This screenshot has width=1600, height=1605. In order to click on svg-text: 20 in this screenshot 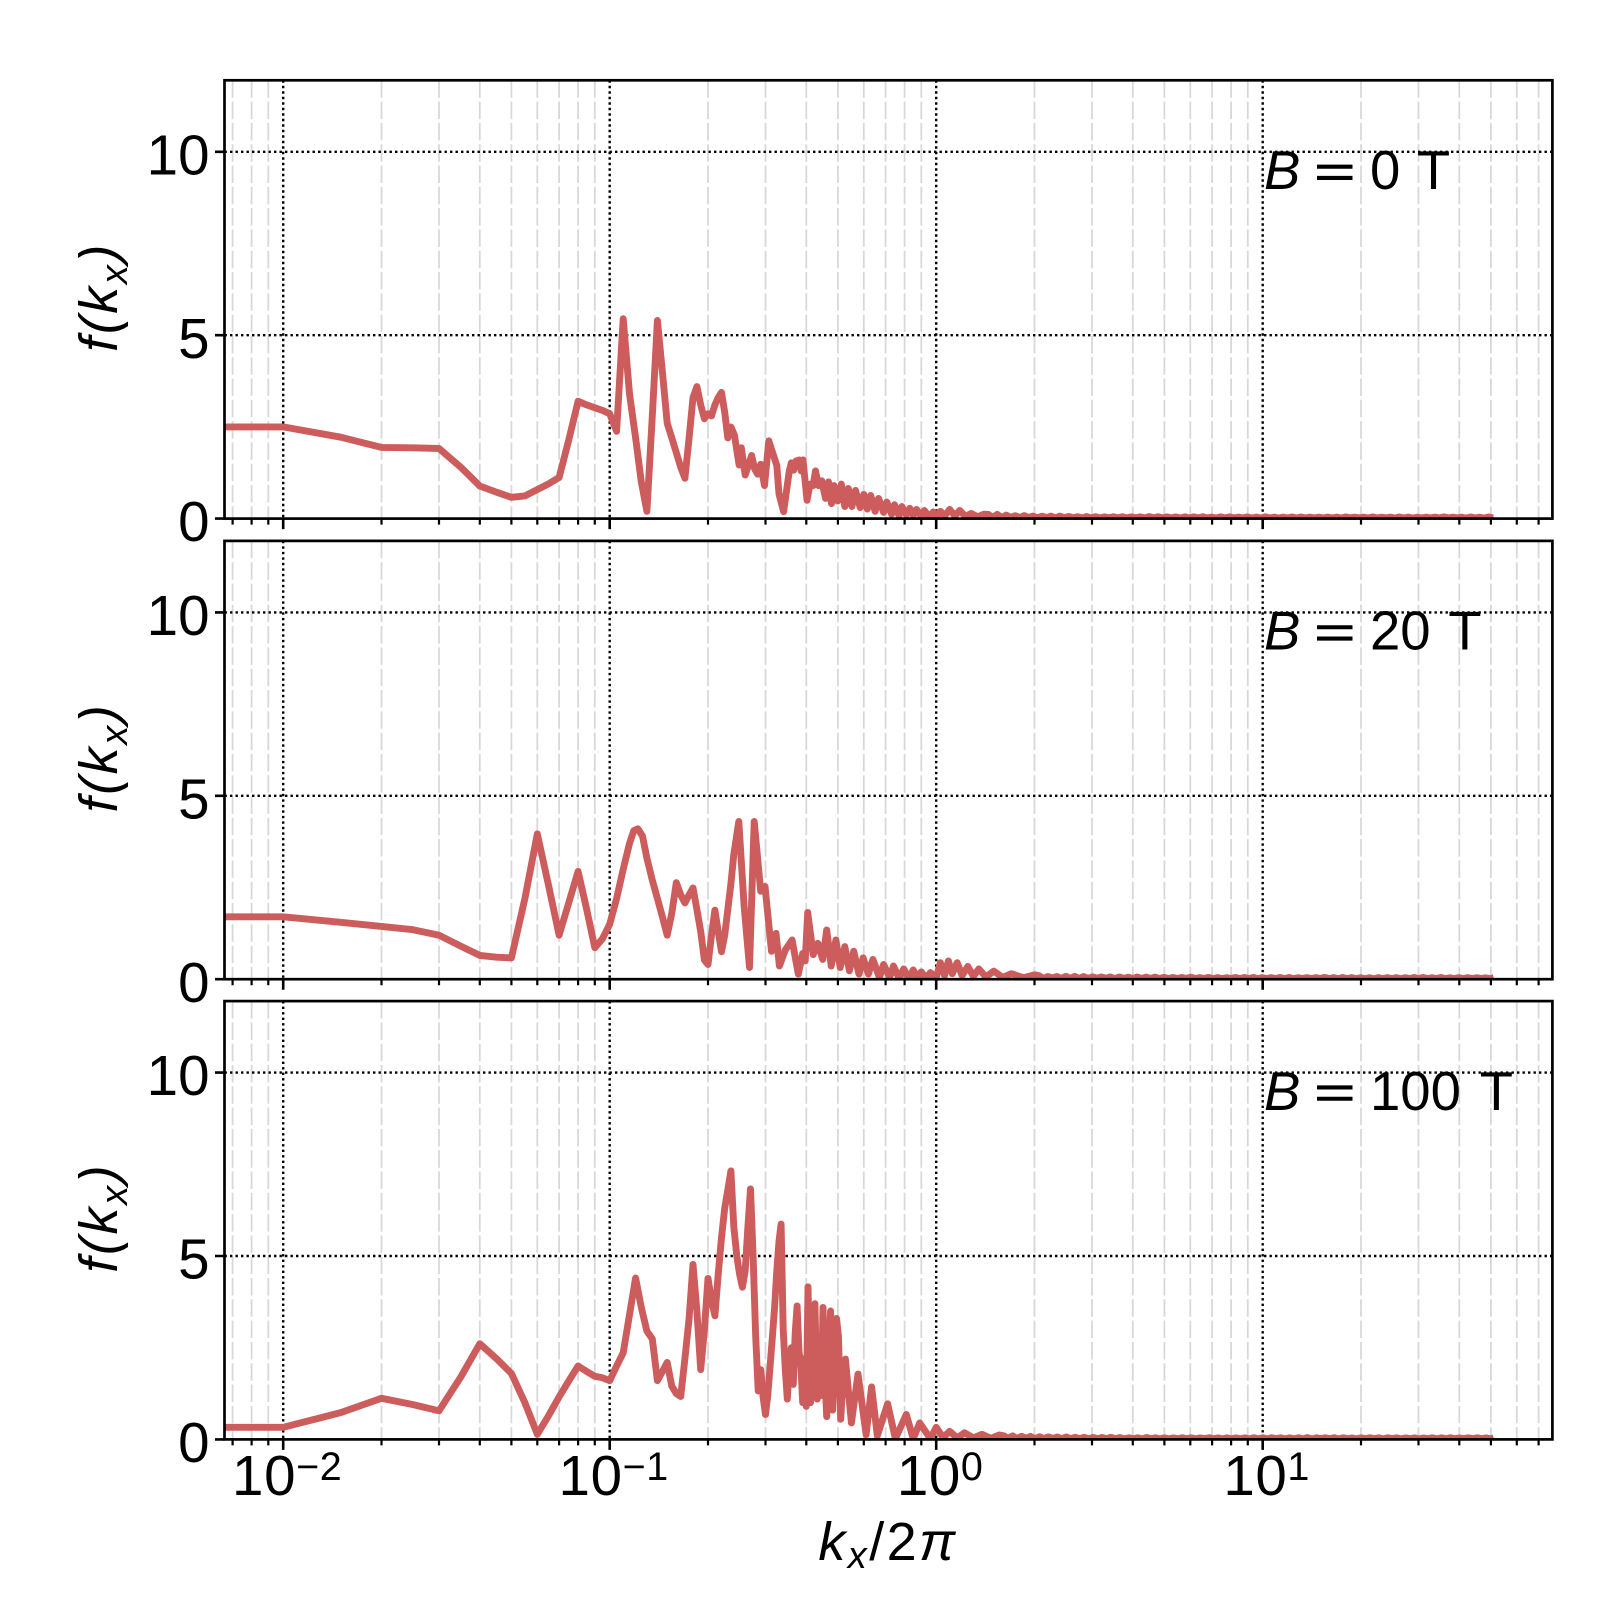, I will do `click(1400, 631)`.